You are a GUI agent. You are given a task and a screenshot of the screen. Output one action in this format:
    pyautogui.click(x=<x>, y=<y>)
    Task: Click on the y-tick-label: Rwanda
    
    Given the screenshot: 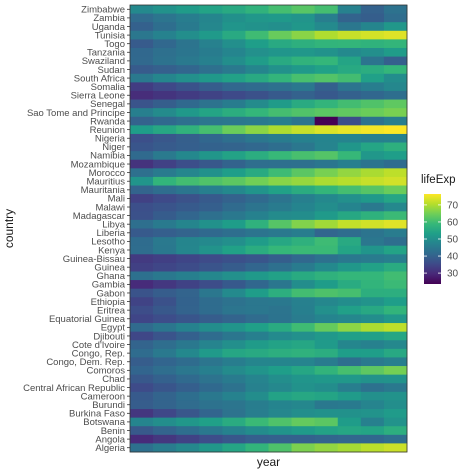 What is the action you would take?
    pyautogui.click(x=108, y=121)
    